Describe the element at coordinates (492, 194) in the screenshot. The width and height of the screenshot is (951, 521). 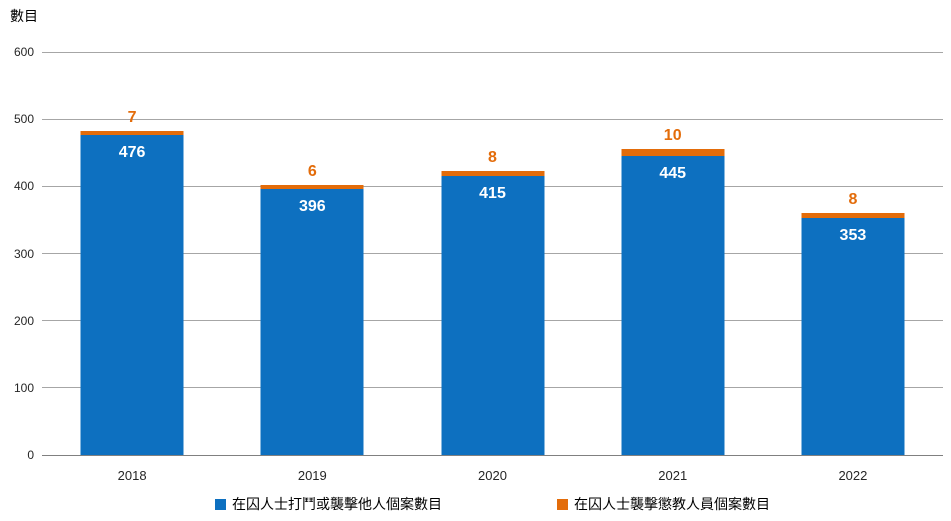
I see `bar-inner-value-label: 415` at that location.